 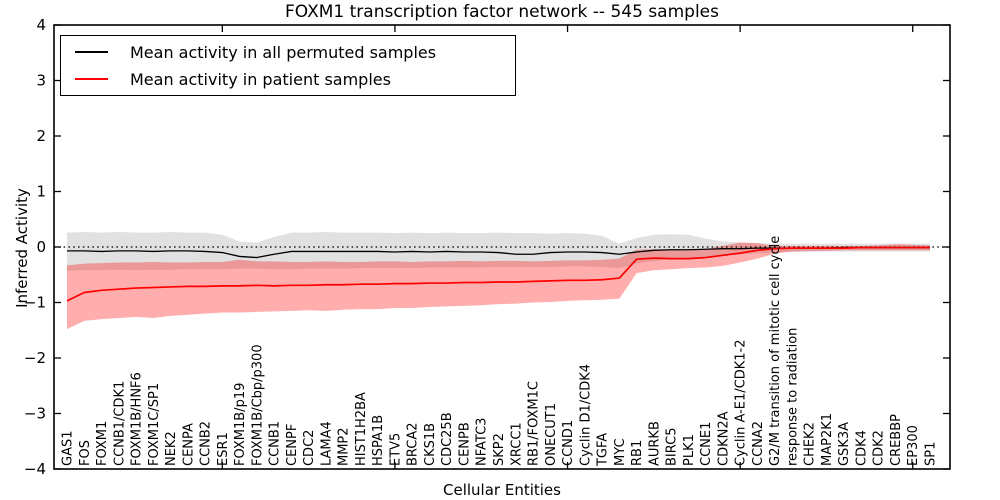 What do you see at coordinates (430, 444) in the screenshot?
I see `x-category-label: CKS1B` at bounding box center [430, 444].